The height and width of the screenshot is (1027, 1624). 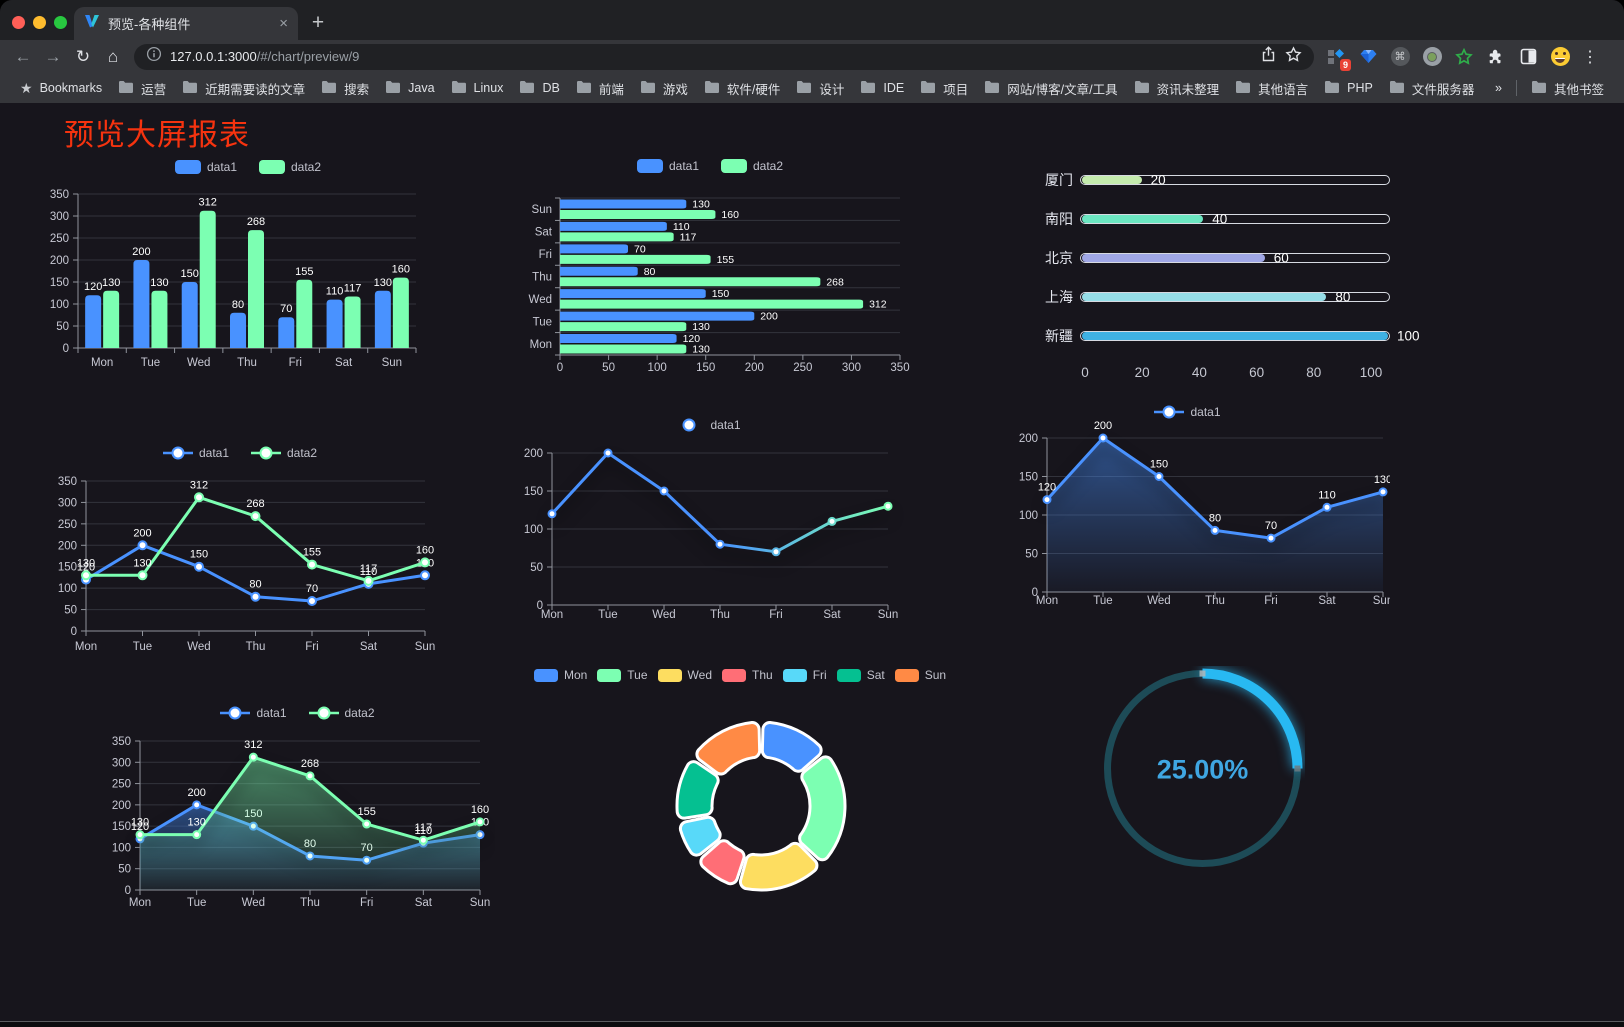 What do you see at coordinates (860, 675) in the screenshot?
I see `legend-item: Sat` at bounding box center [860, 675].